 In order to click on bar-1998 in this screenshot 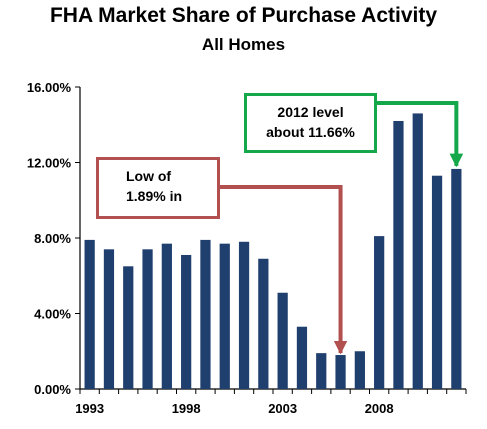, I will do `click(186, 321)`.